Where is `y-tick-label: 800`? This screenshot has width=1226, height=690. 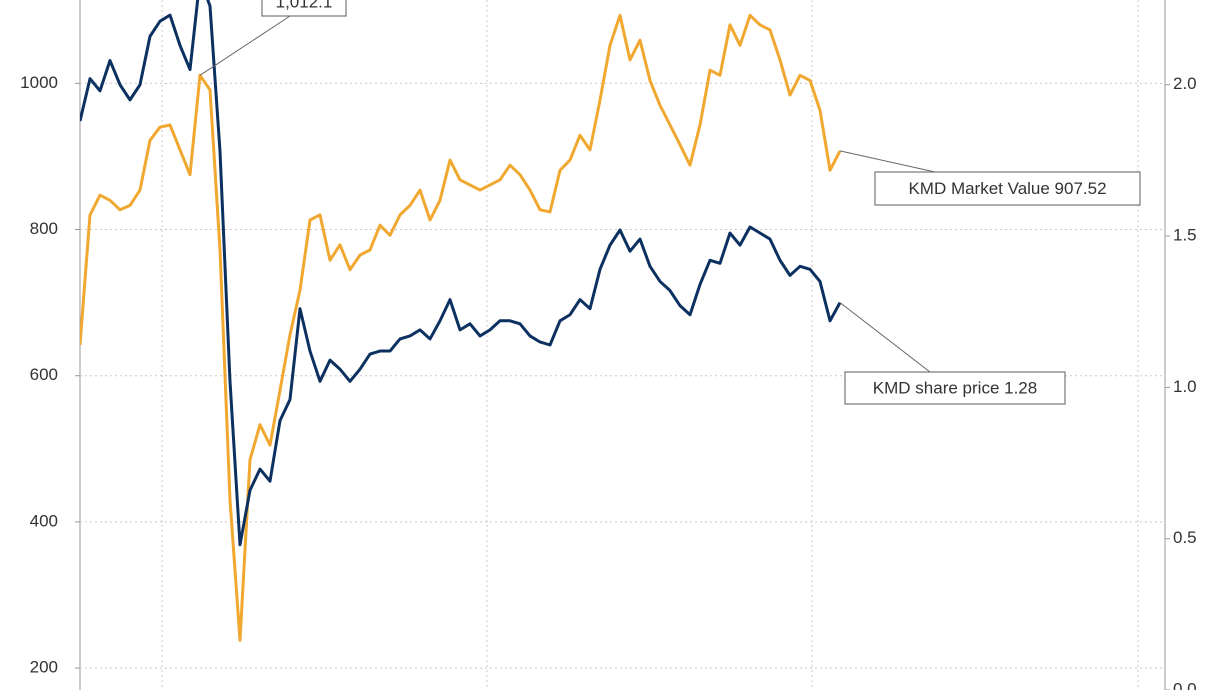 y-tick-label: 800 is located at coordinates (44, 228).